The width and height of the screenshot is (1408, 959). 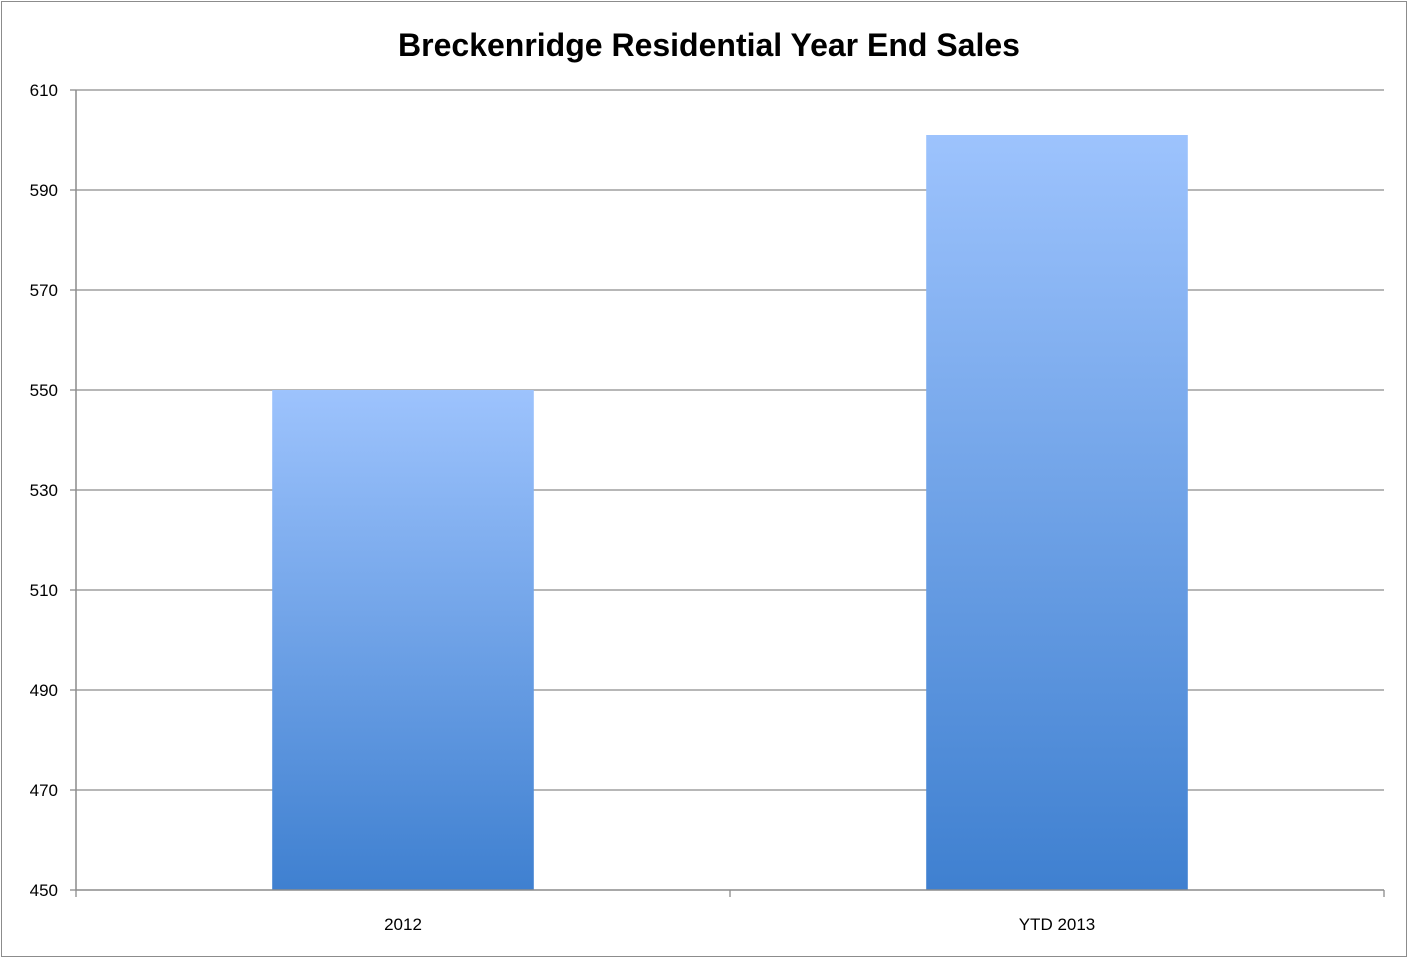 What do you see at coordinates (44, 390) in the screenshot?
I see `y-tick-label: 550` at bounding box center [44, 390].